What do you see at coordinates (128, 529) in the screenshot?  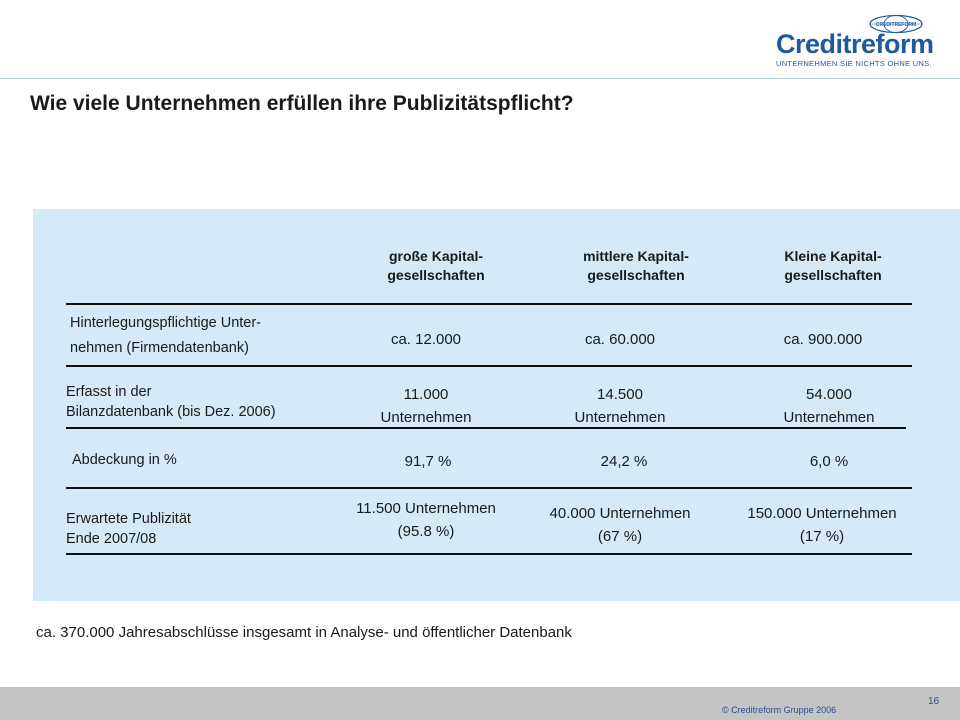 I see `row-label-expected: Erwartete Publizität Ende 2007/08` at bounding box center [128, 529].